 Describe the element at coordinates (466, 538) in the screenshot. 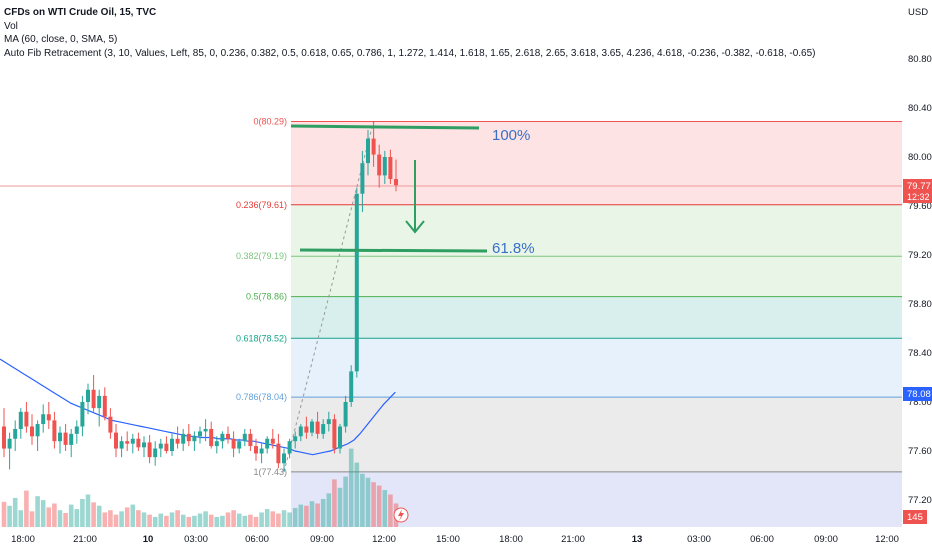

I see `time-axis-bg` at that location.